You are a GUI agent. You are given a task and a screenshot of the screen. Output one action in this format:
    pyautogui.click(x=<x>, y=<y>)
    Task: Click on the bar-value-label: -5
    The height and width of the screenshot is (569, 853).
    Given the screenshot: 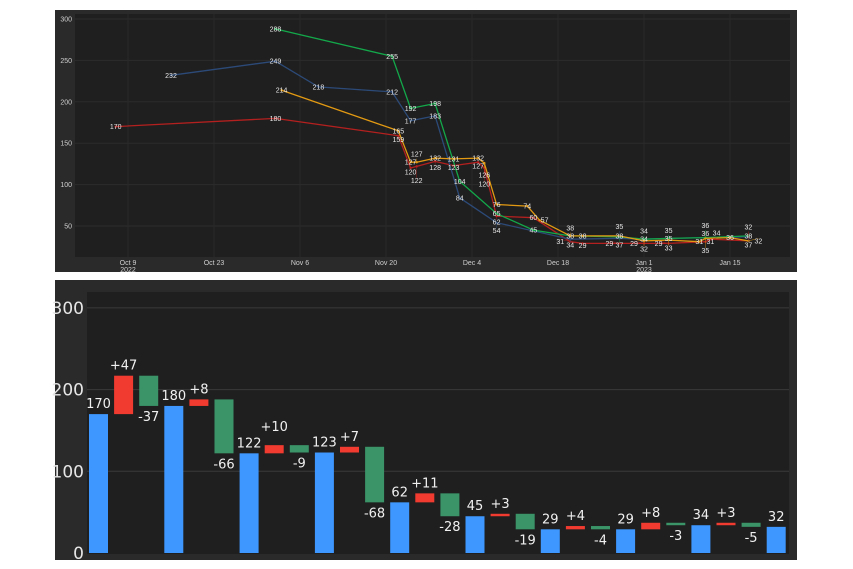 What is the action you would take?
    pyautogui.click(x=751, y=538)
    